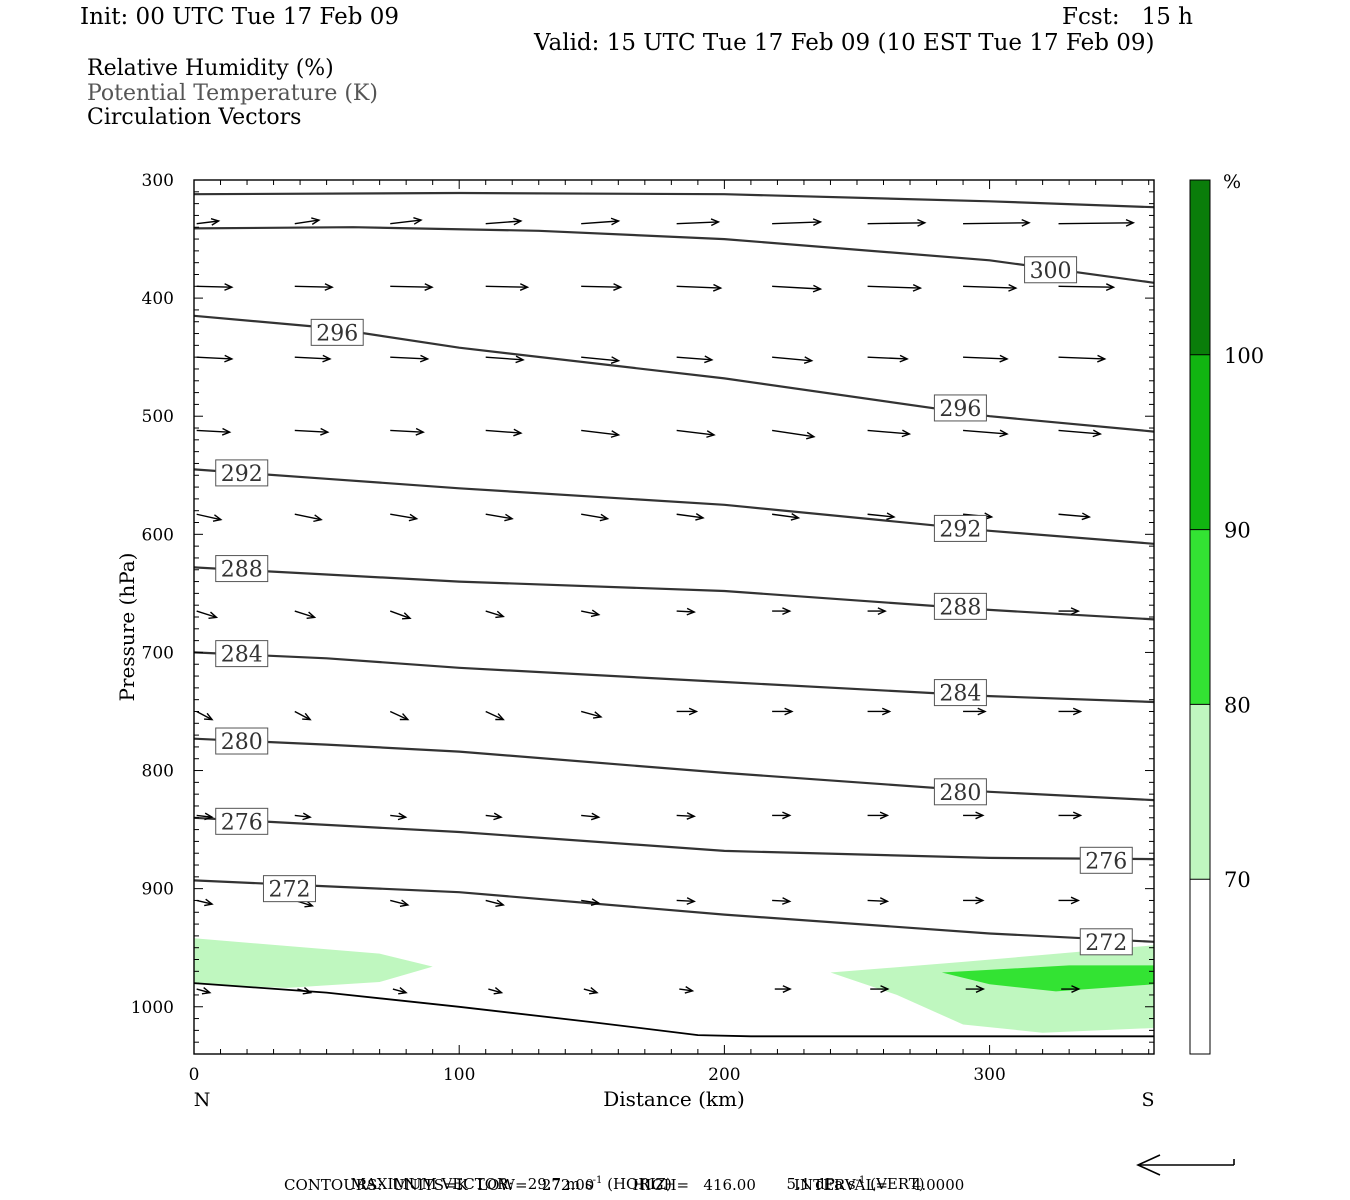 Image resolution: width=1350 pixels, height=1200 pixels. I want to click on max-vector-label: MAXIMUM VECTOR:, so click(432, 1184).